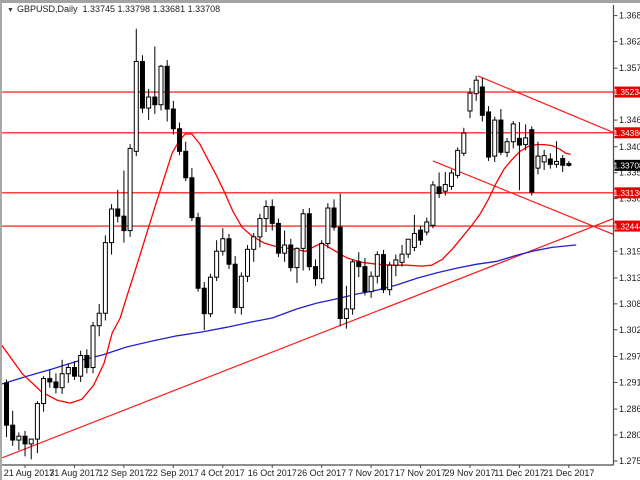  What do you see at coordinates (10, 10) in the screenshot?
I see `chart-collapse-icon: ▼` at bounding box center [10, 10].